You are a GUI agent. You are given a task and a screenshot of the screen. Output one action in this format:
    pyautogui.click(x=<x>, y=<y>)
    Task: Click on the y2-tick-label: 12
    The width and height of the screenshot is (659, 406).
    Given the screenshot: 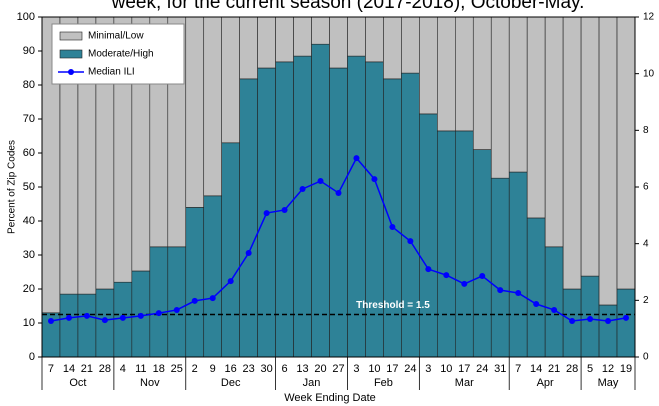 What is the action you would take?
    pyautogui.click(x=649, y=17)
    